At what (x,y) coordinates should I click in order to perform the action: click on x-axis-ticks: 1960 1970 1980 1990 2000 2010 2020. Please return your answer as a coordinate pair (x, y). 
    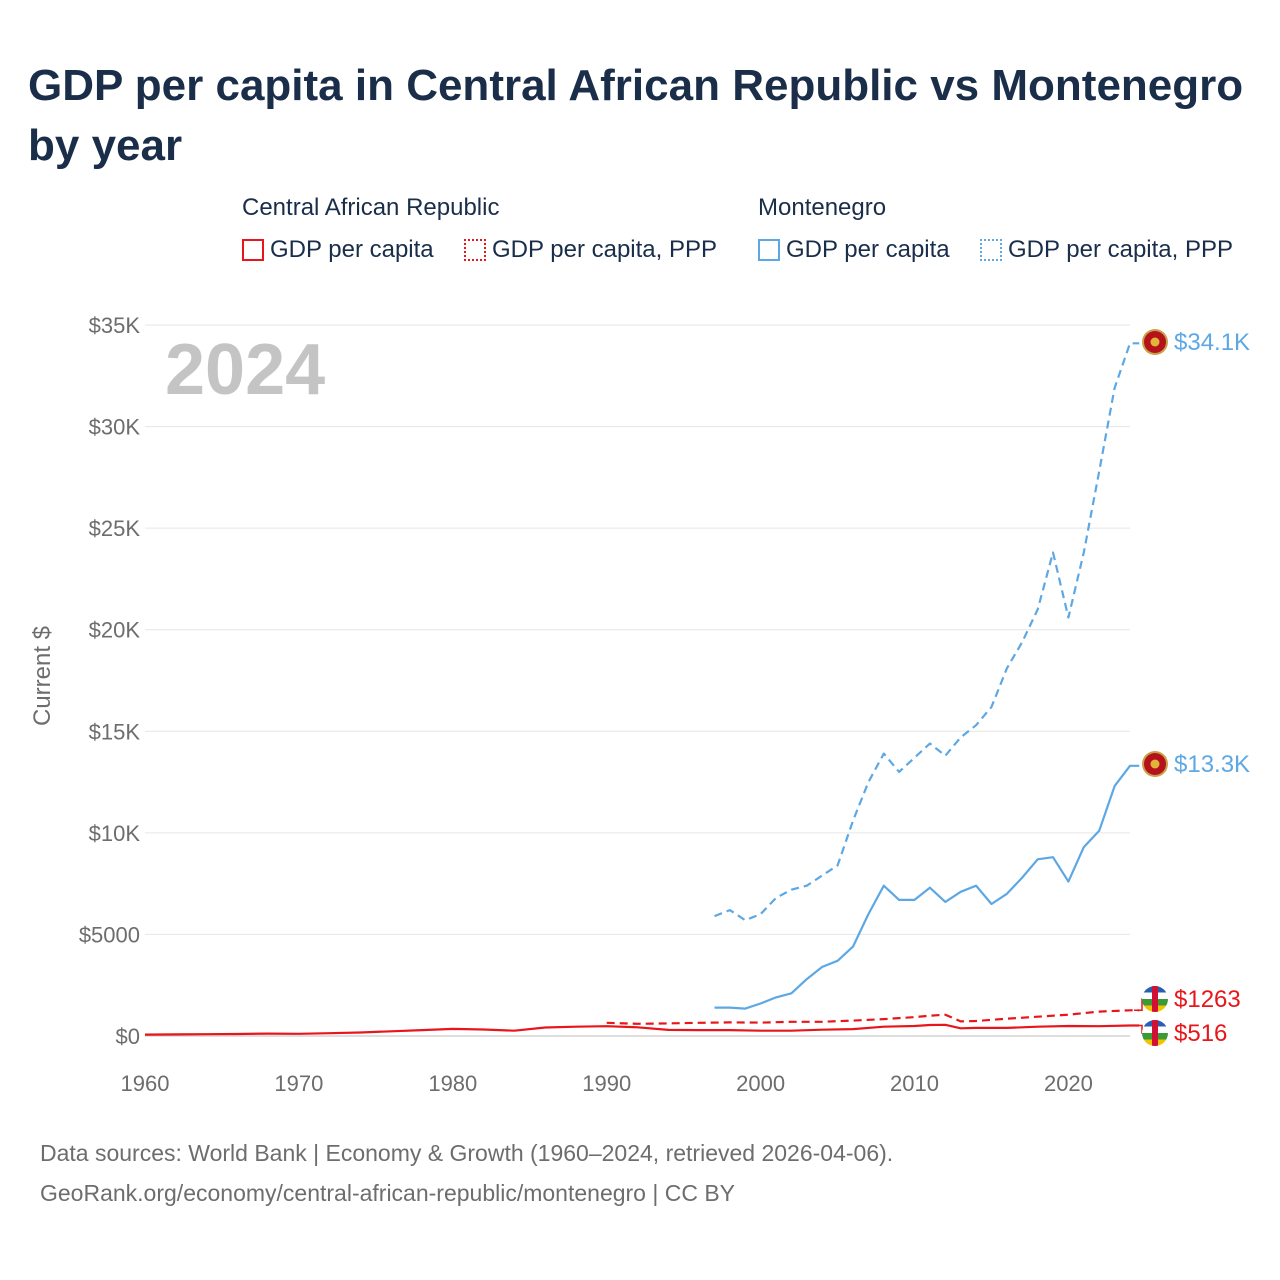
    Looking at the image, I should click on (607, 1083).